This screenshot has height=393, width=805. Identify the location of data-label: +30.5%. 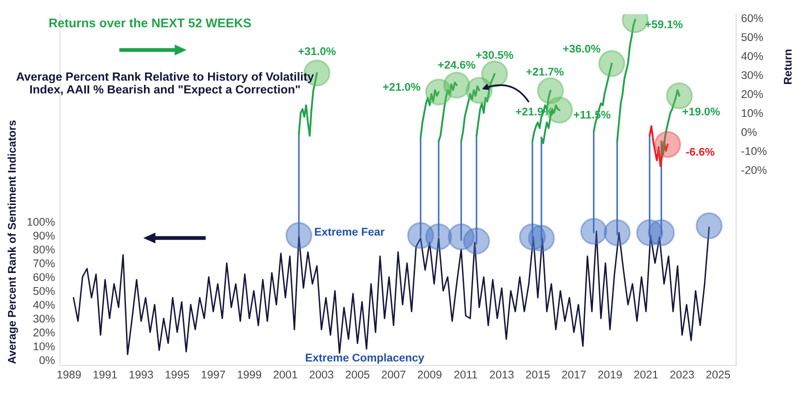
(495, 55).